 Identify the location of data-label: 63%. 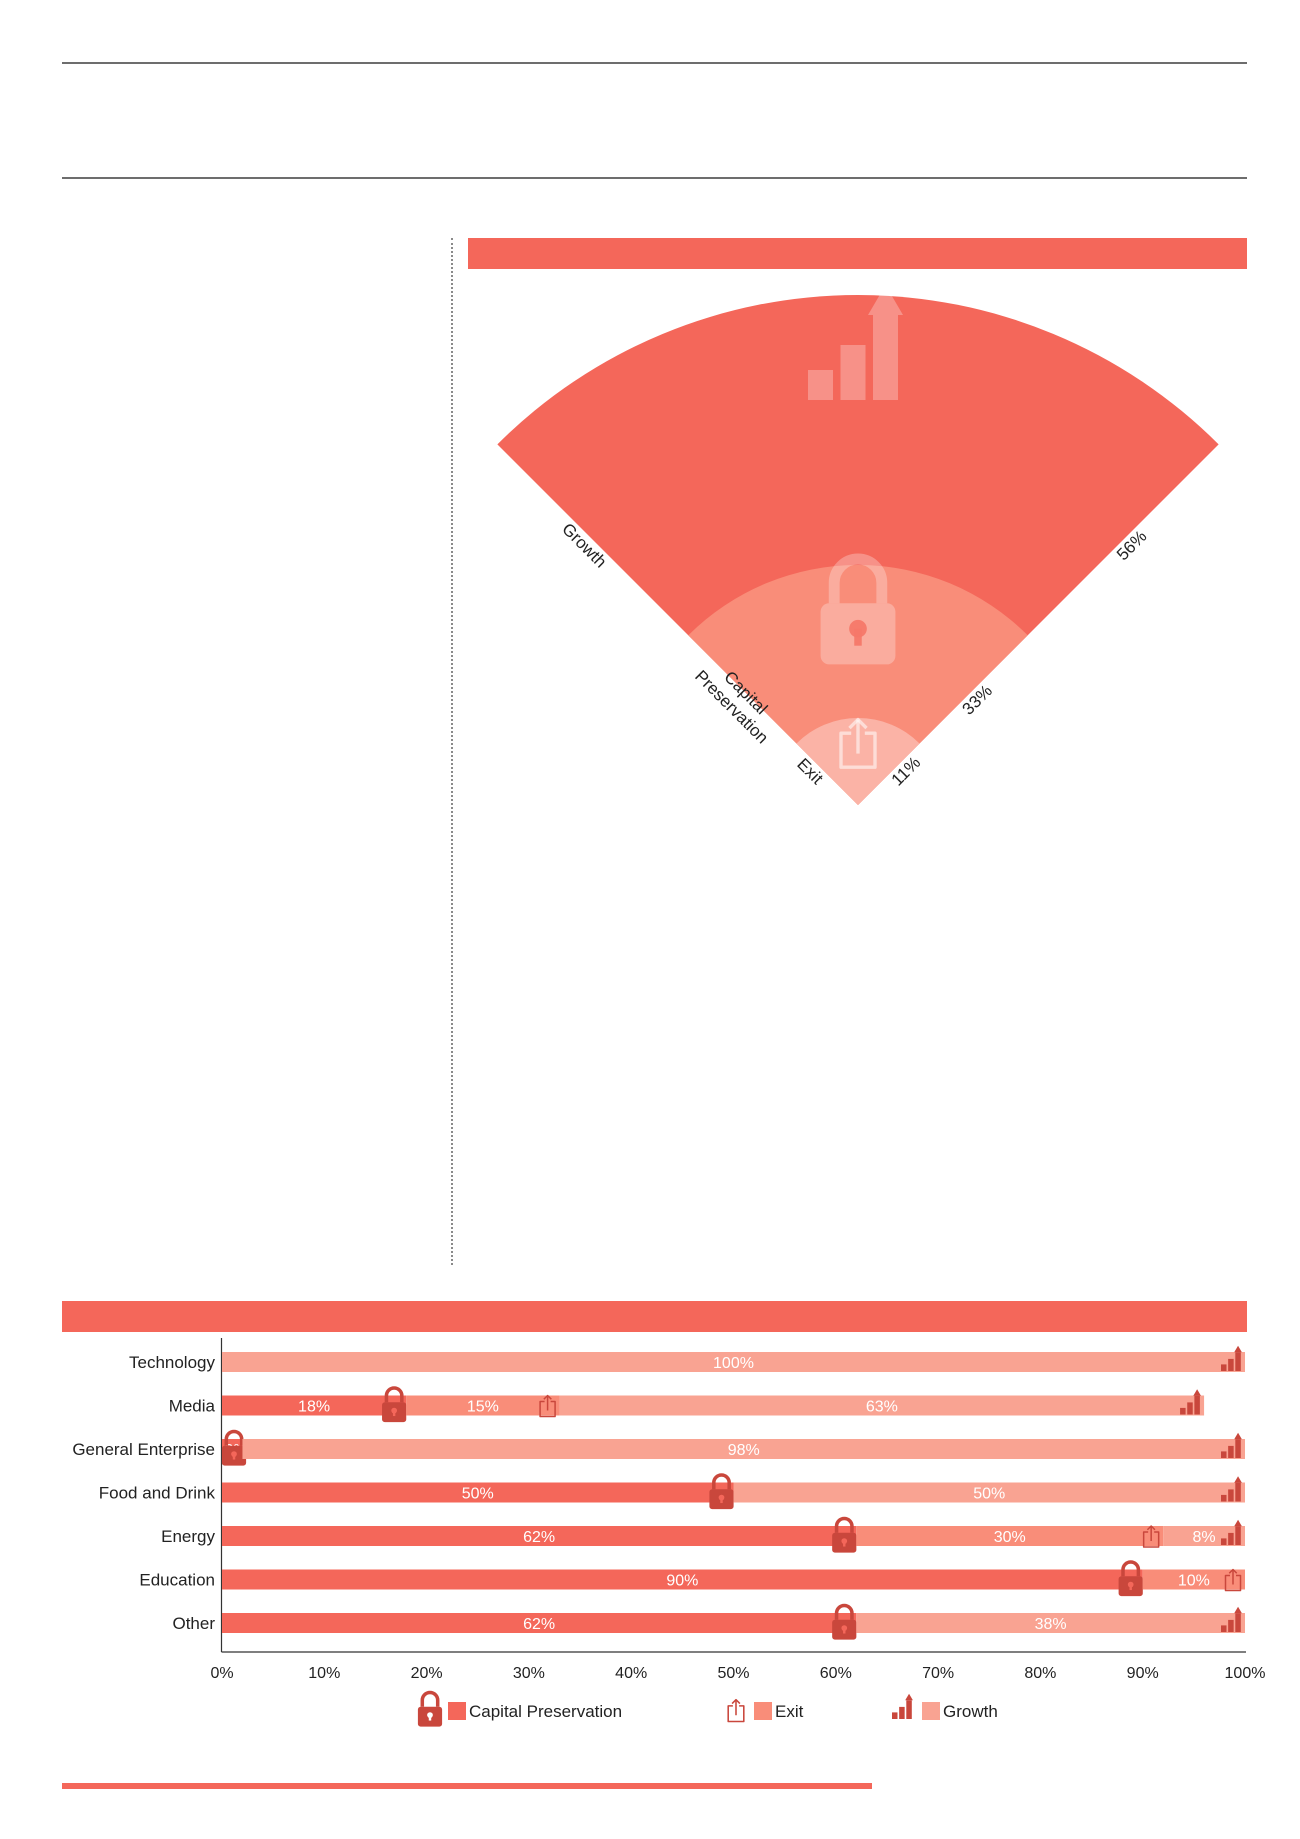
(882, 1407).